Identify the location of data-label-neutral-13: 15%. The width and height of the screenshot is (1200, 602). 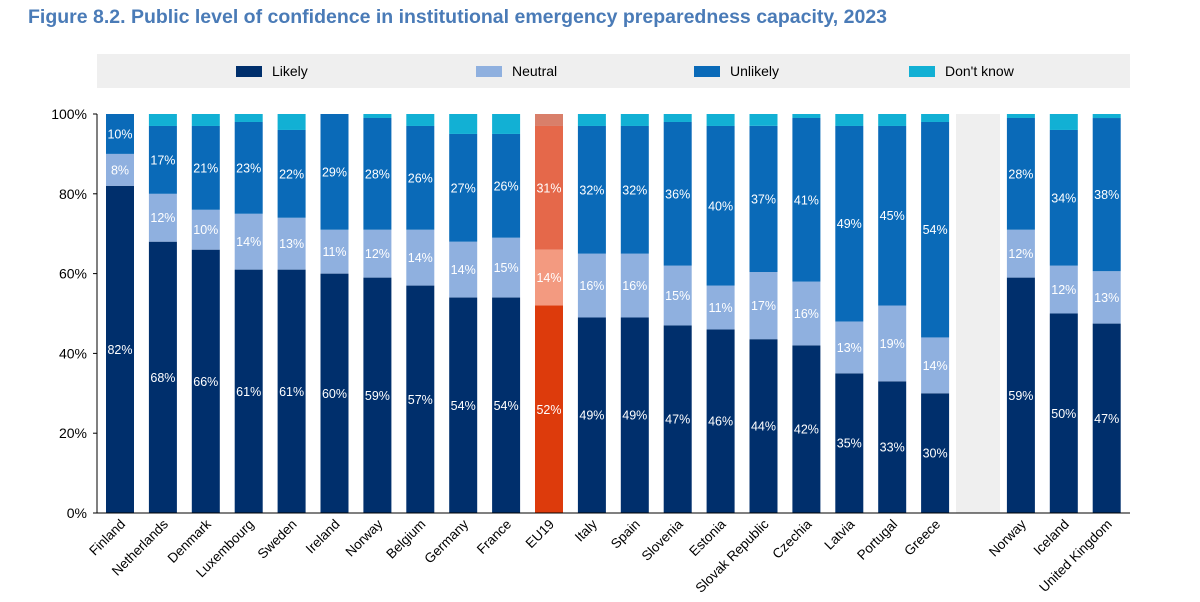
(677, 296).